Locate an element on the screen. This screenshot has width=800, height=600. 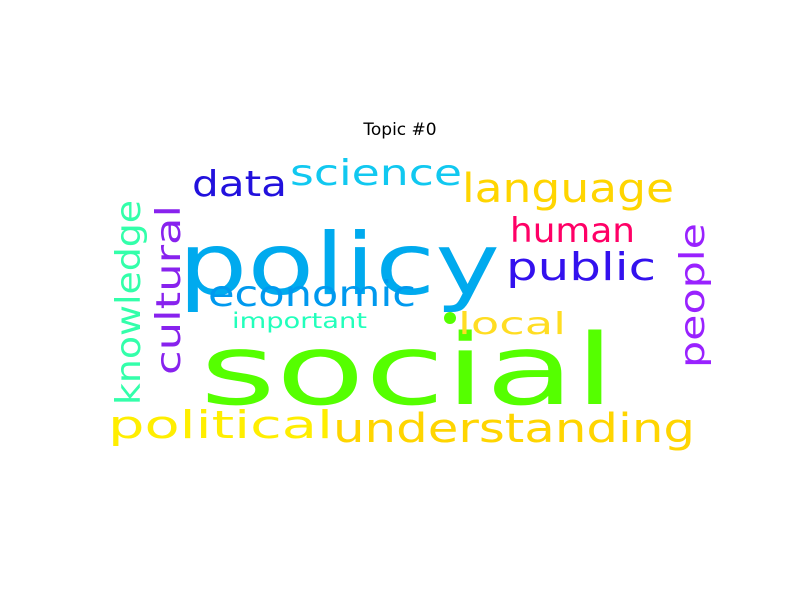
chart-title: Topic #0 is located at coordinates (400, 130).